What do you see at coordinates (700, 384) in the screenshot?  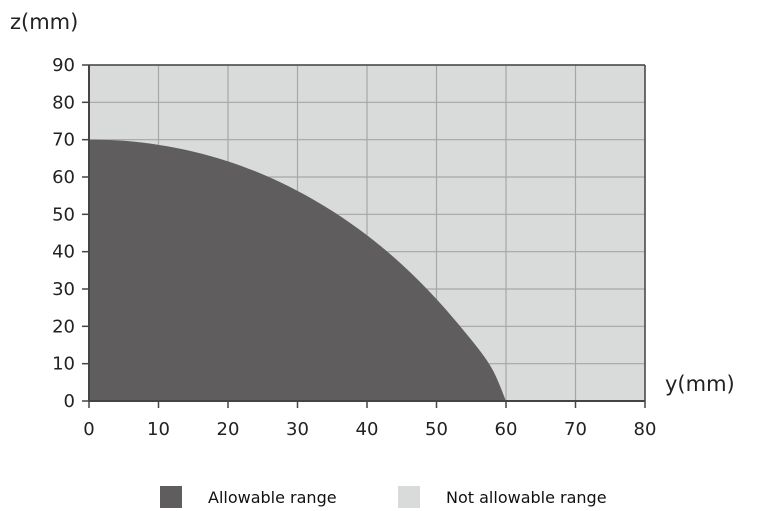 I see `x-axis-title: y(mm)` at bounding box center [700, 384].